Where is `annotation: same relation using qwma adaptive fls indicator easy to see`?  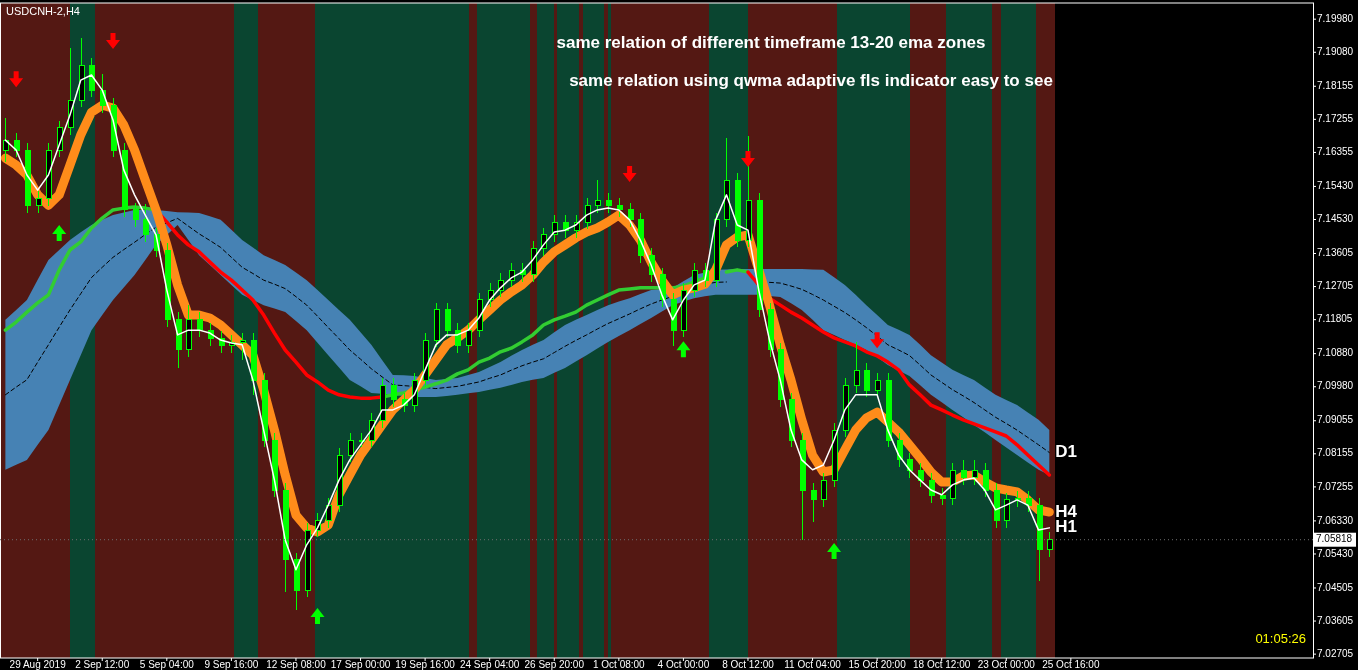 annotation: same relation using qwma adaptive fls indicator easy to see is located at coordinates (811, 80).